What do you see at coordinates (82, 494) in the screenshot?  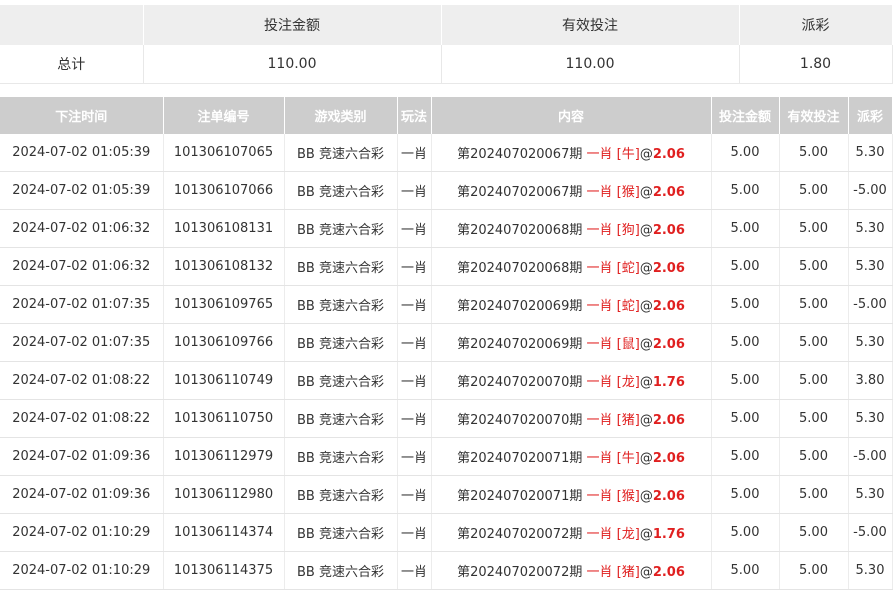 I see `bet-time: 2024-07-02 01:09:36` at bounding box center [82, 494].